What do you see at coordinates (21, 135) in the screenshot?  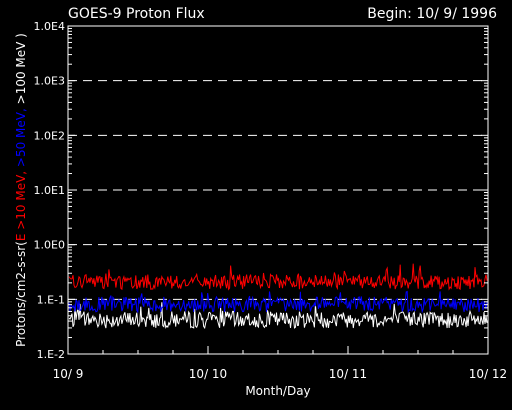 I see `y-axis-label-part: >50 MeV,` at bounding box center [21, 135].